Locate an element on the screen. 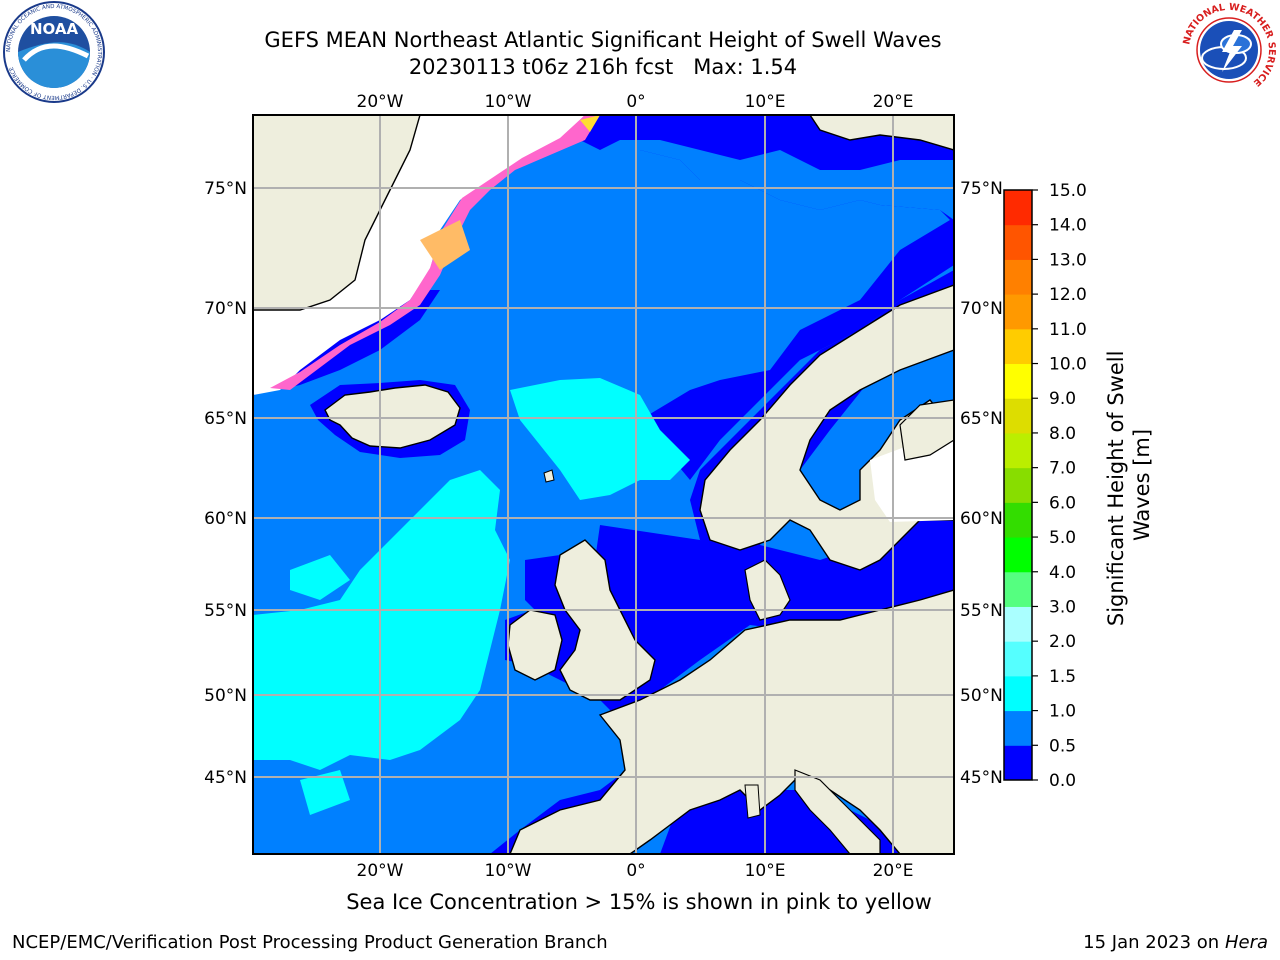  colorbar-tick-label: 1.0 is located at coordinates (1062, 712).